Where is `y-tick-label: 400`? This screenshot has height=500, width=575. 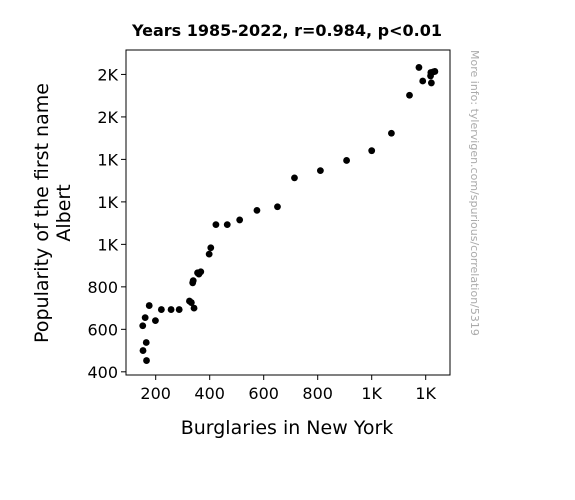
y-tick-label: 400 is located at coordinates (102, 372).